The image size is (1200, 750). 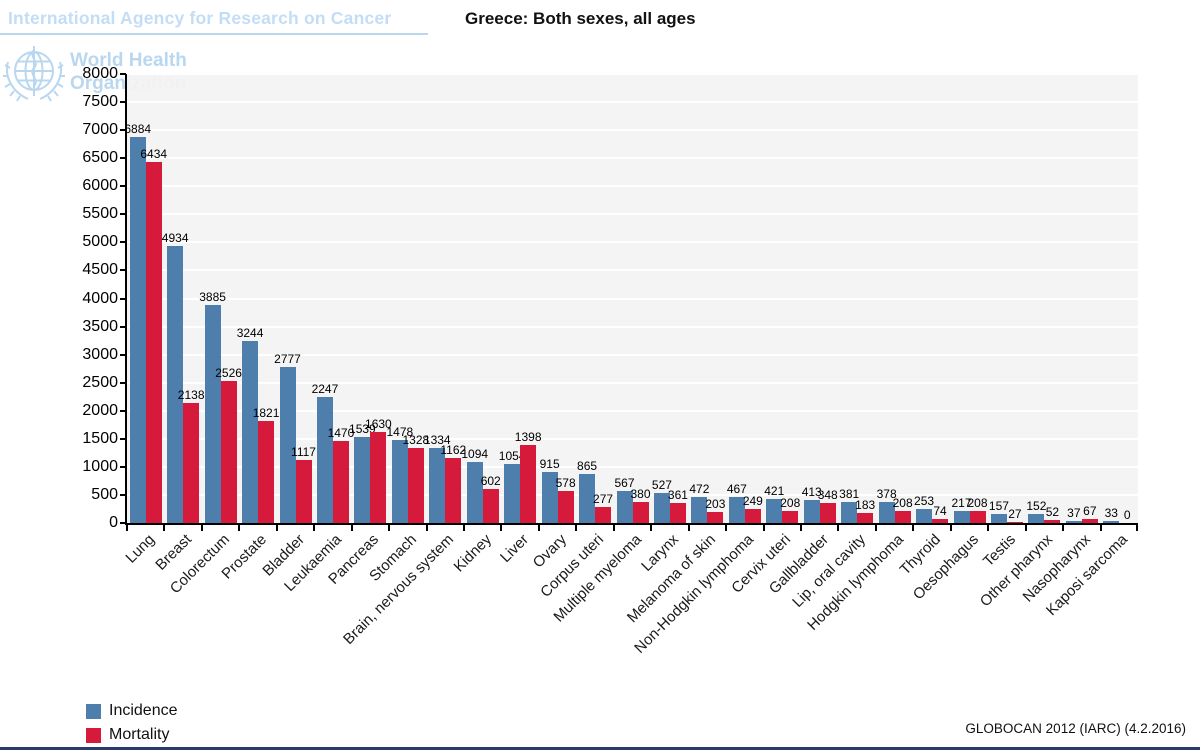 I want to click on bar-value-label: 413, so click(x=811, y=491).